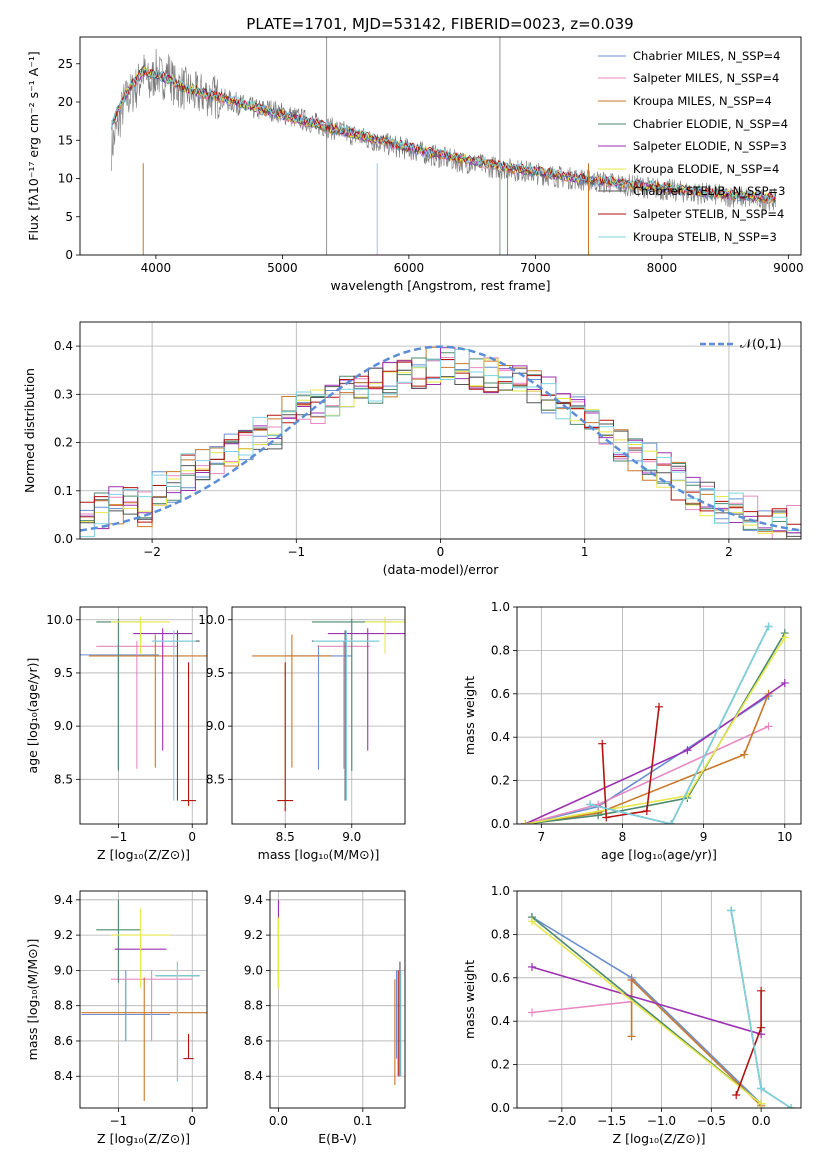  I want to click on legend-label-0: Chabrier MILES, N_SSP=4, so click(706, 56).